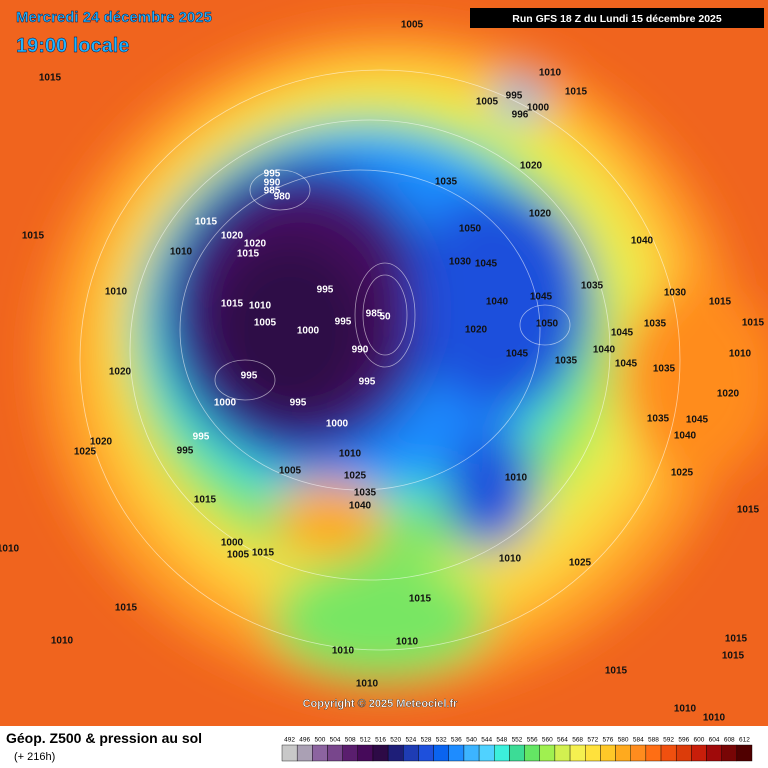  What do you see at coordinates (532, 740) in the screenshot?
I see `scale-label: 556` at bounding box center [532, 740].